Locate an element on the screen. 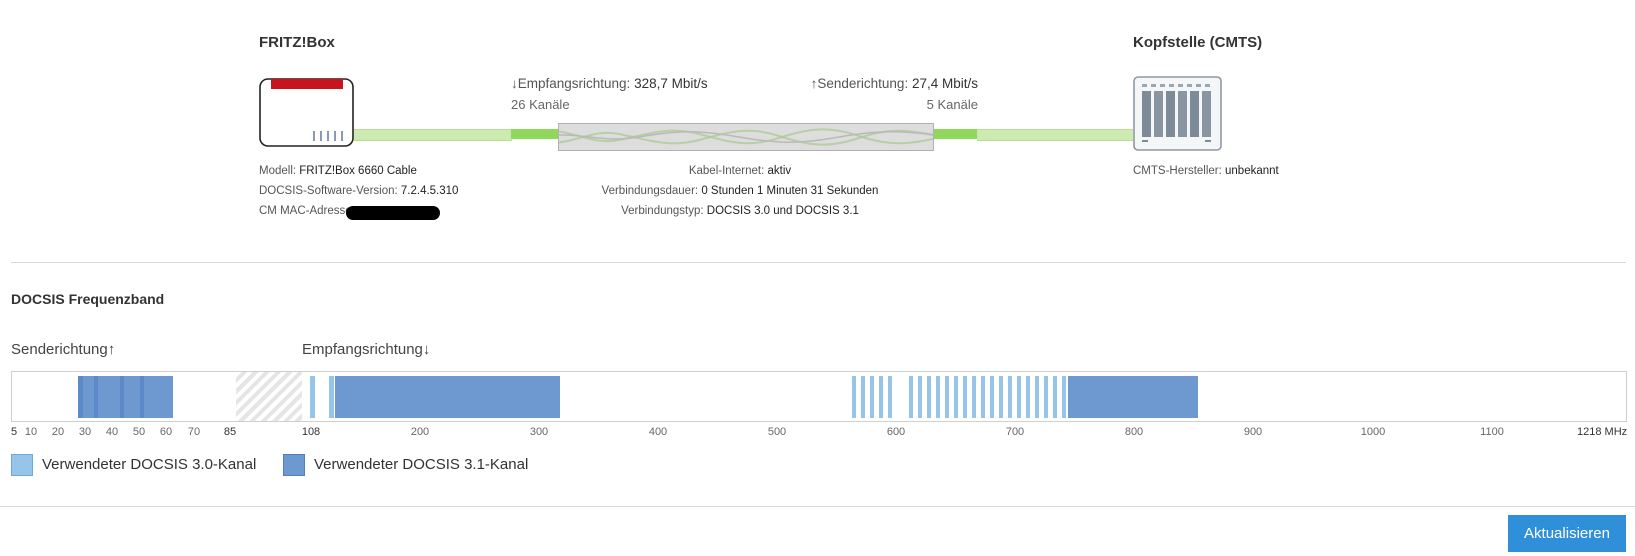  model-info: Modell: FRITZ!Box 6660 Cable is located at coordinates (338, 171).